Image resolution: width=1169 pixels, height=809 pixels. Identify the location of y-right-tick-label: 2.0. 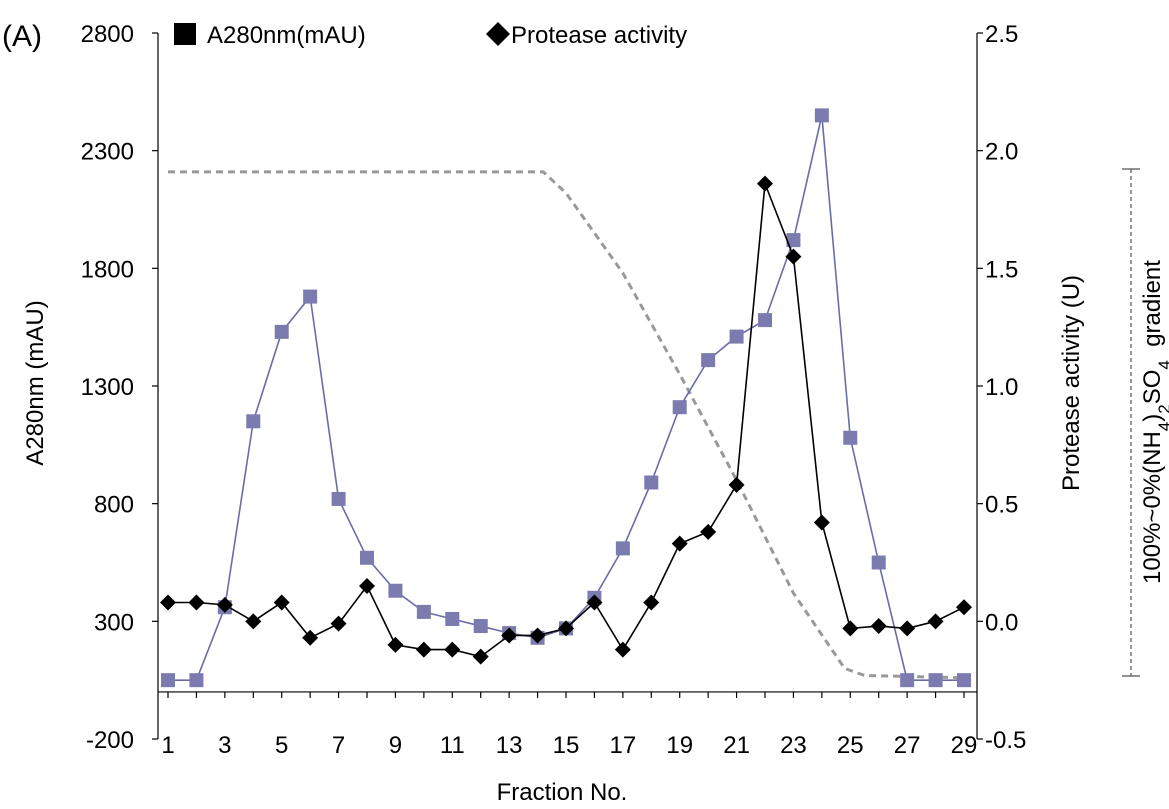
(1001, 152).